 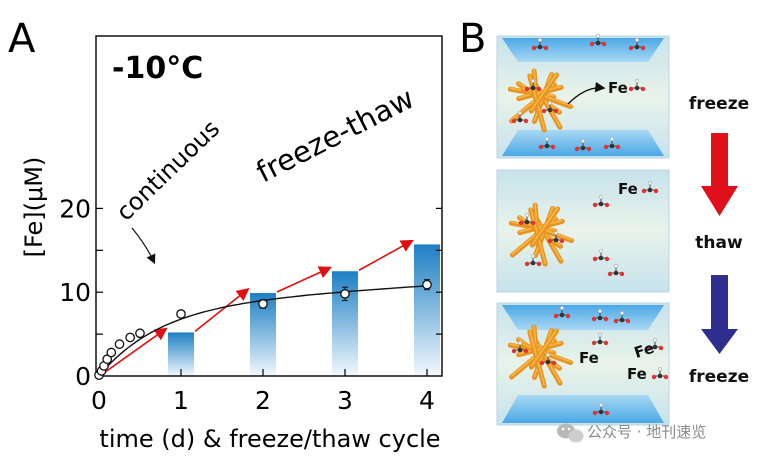 What do you see at coordinates (263, 400) in the screenshot?
I see `x-tick-label-2: 2` at bounding box center [263, 400].